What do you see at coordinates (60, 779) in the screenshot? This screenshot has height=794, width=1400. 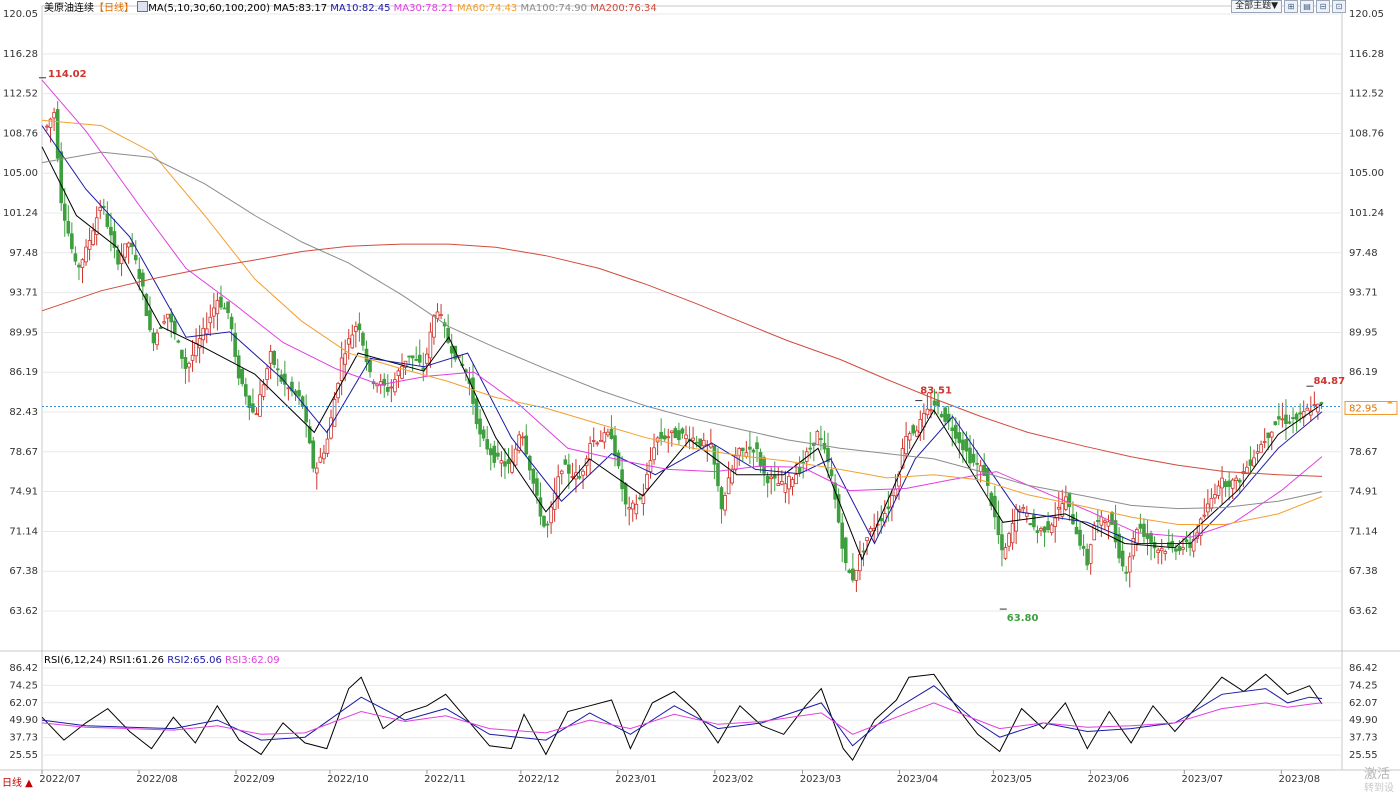 I see `date-tick-label: 2022/07` at bounding box center [60, 779].